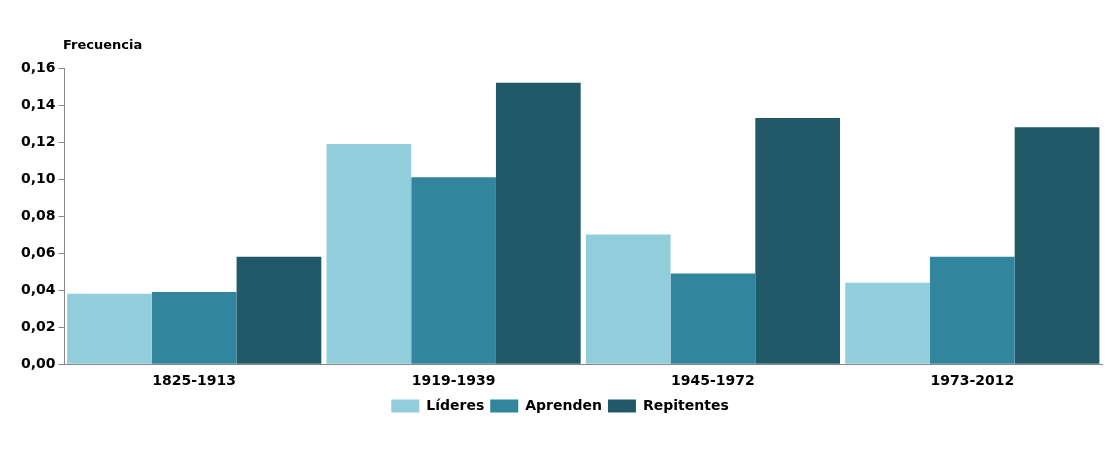 The image size is (1120, 449). Describe the element at coordinates (38, 251) in the screenshot. I see `y-tick-label: 0,06` at that location.